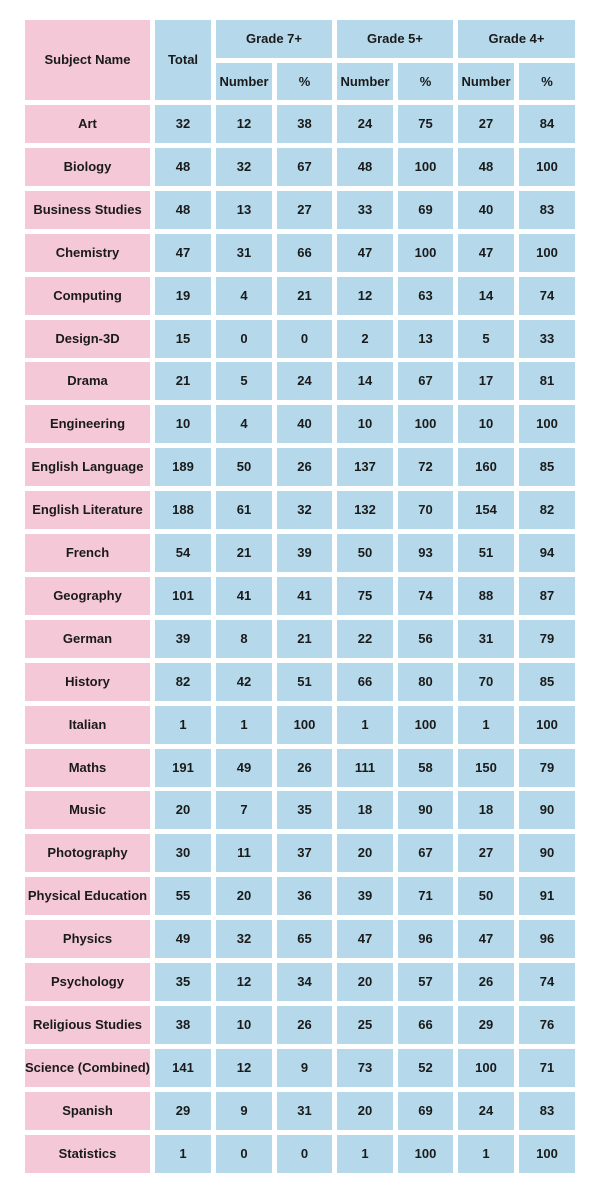 The width and height of the screenshot is (600, 1200). What do you see at coordinates (87, 166) in the screenshot?
I see `subject-name-cell: Biology` at bounding box center [87, 166].